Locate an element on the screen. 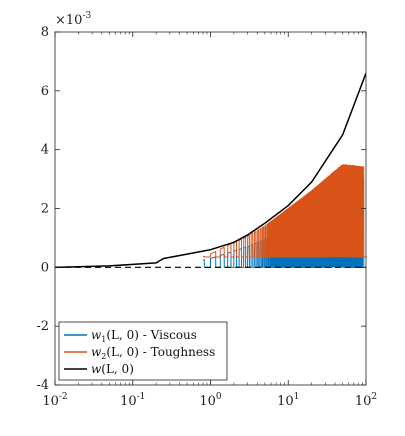 The image size is (405, 436). y-tick-label: 8 is located at coordinates (45, 32).